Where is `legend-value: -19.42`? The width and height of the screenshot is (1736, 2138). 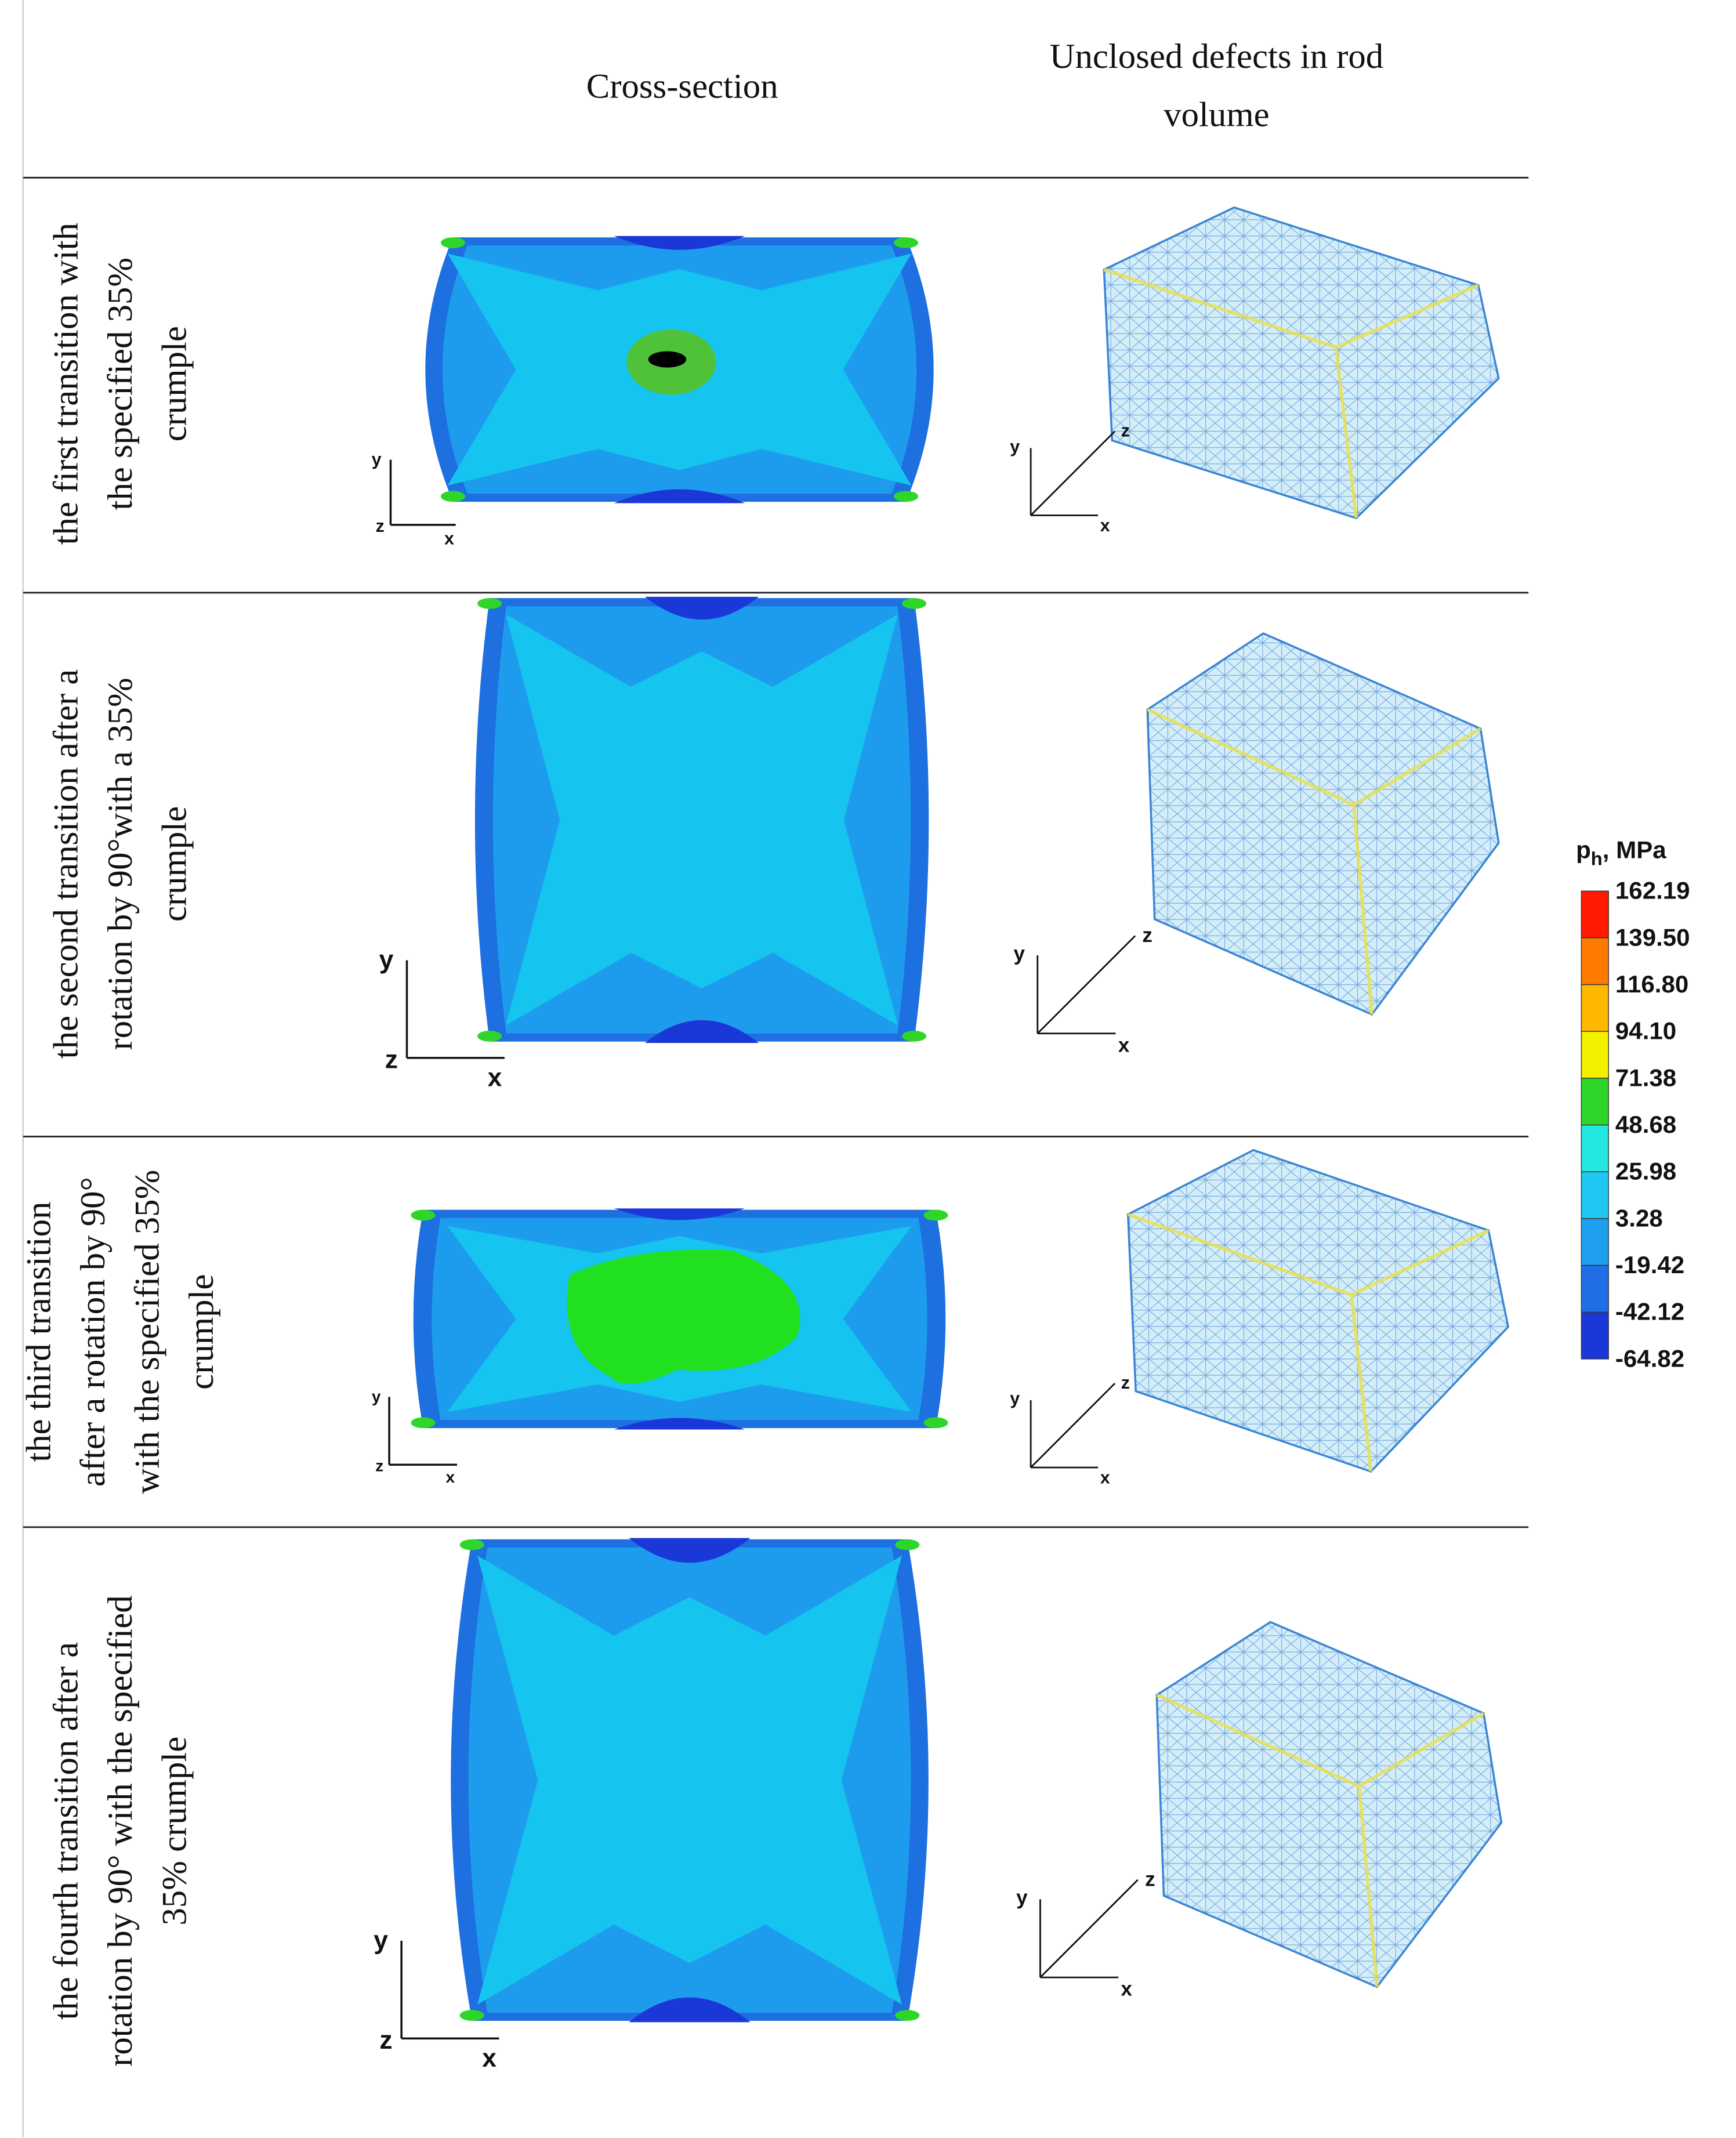 legend-value: -19.42 is located at coordinates (1649, 1264).